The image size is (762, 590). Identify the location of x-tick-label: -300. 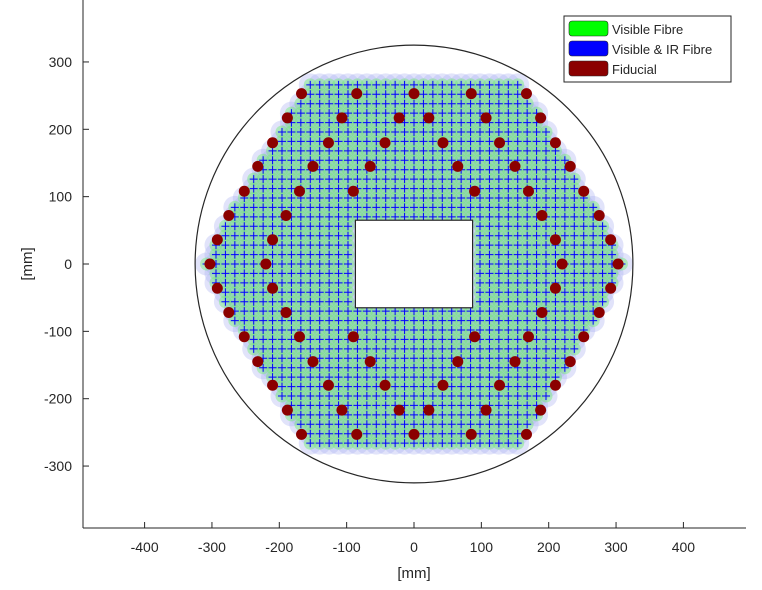
(212, 547).